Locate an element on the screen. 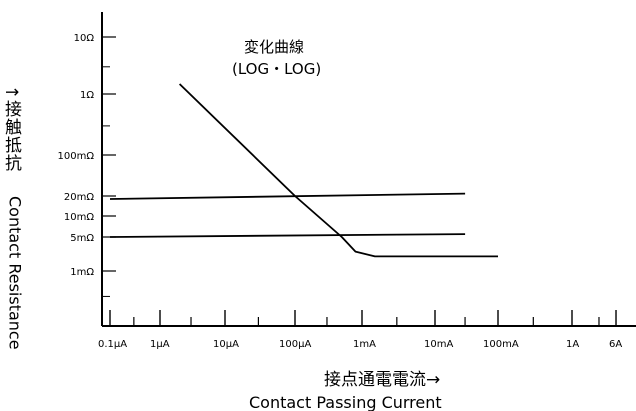 This screenshot has width=636, height=411. x-tick-label-3: 100μA is located at coordinates (295, 344).